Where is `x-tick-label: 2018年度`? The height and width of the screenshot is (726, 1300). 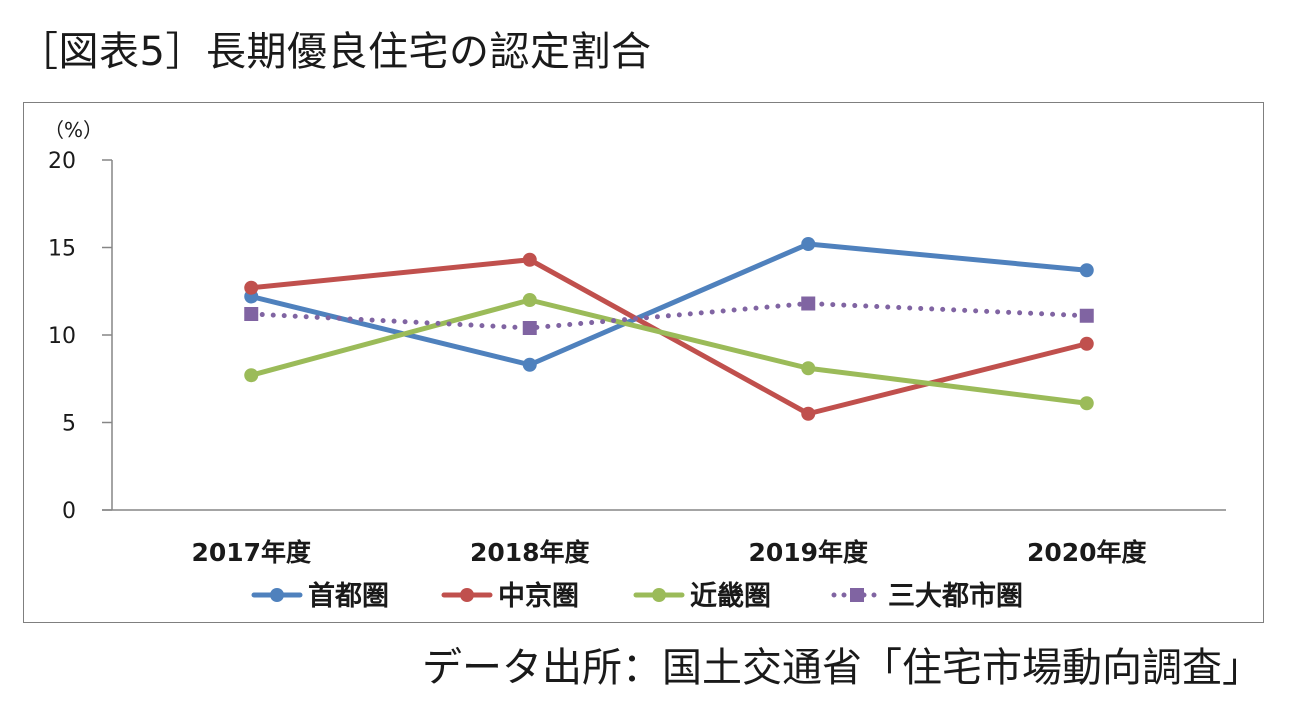 x-tick-label: 2018年度 is located at coordinates (530, 552).